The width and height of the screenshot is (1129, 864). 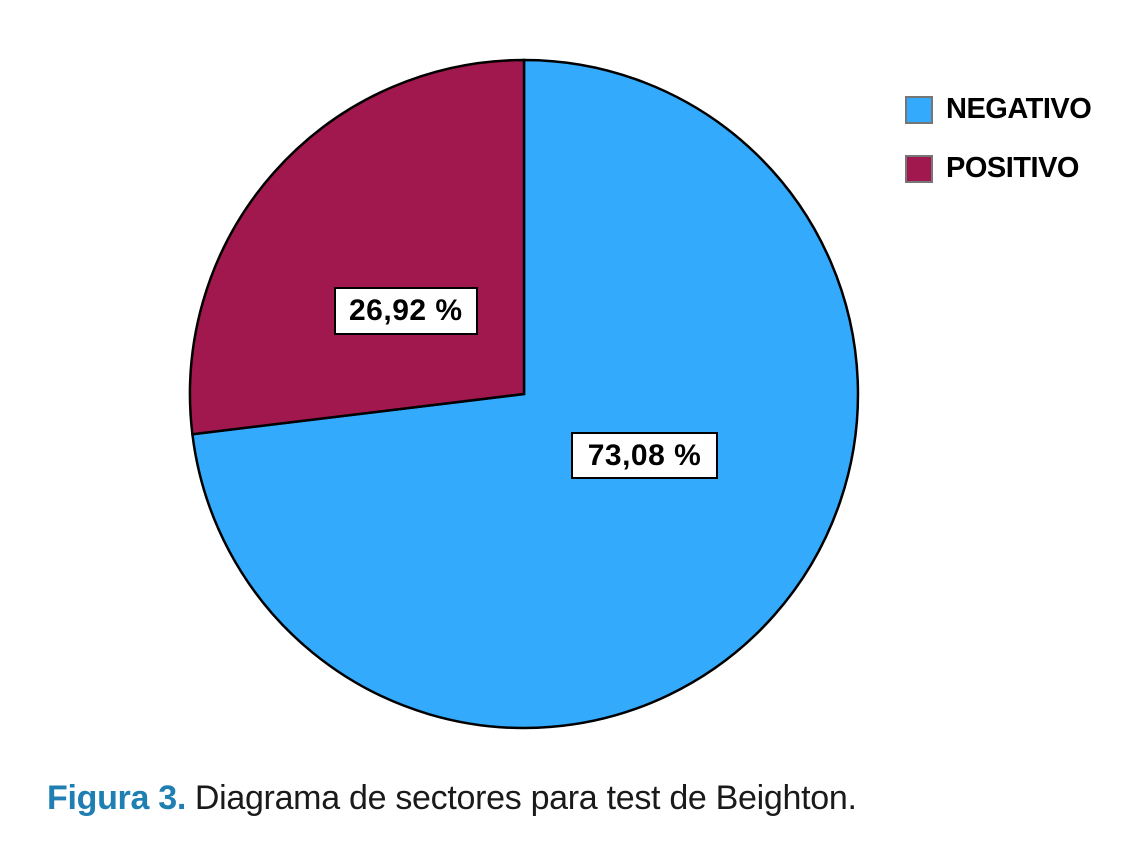 I want to click on slice-value-label-positivo: 26,92 %, so click(x=406, y=311).